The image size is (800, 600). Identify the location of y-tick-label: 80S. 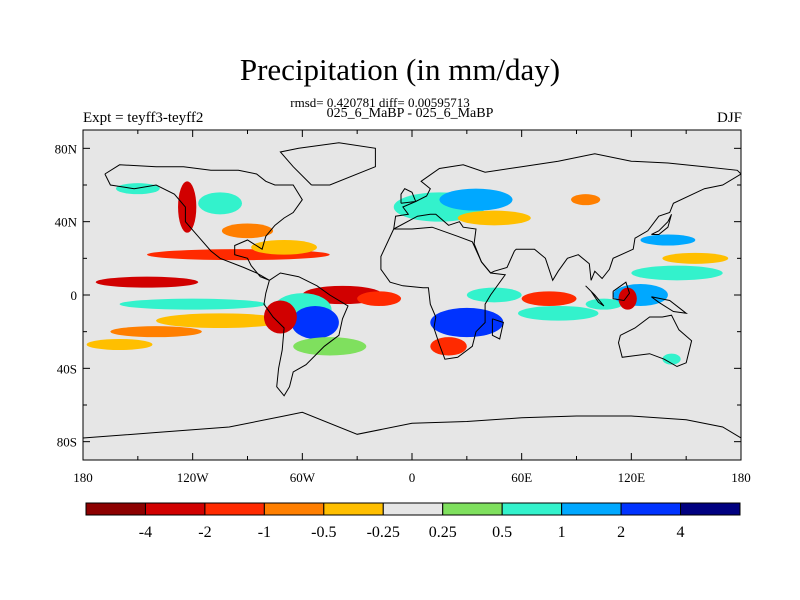
(67, 442).